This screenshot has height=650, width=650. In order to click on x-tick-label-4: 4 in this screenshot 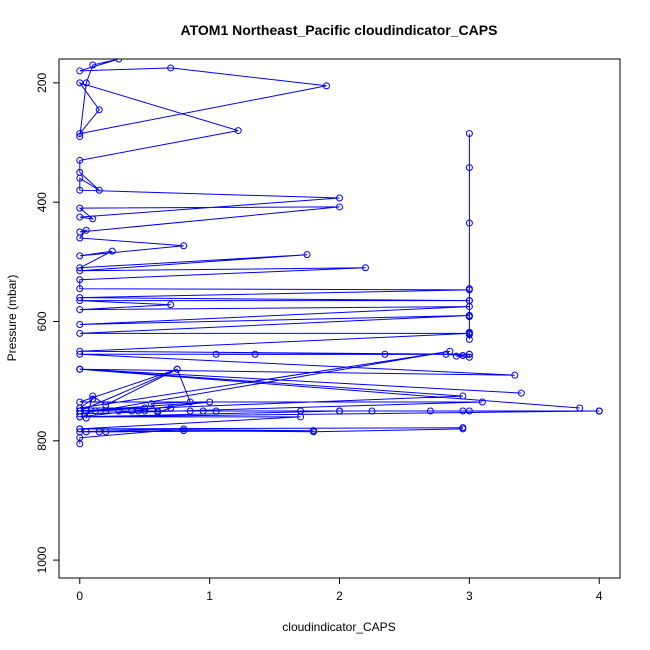, I will do `click(599, 596)`.